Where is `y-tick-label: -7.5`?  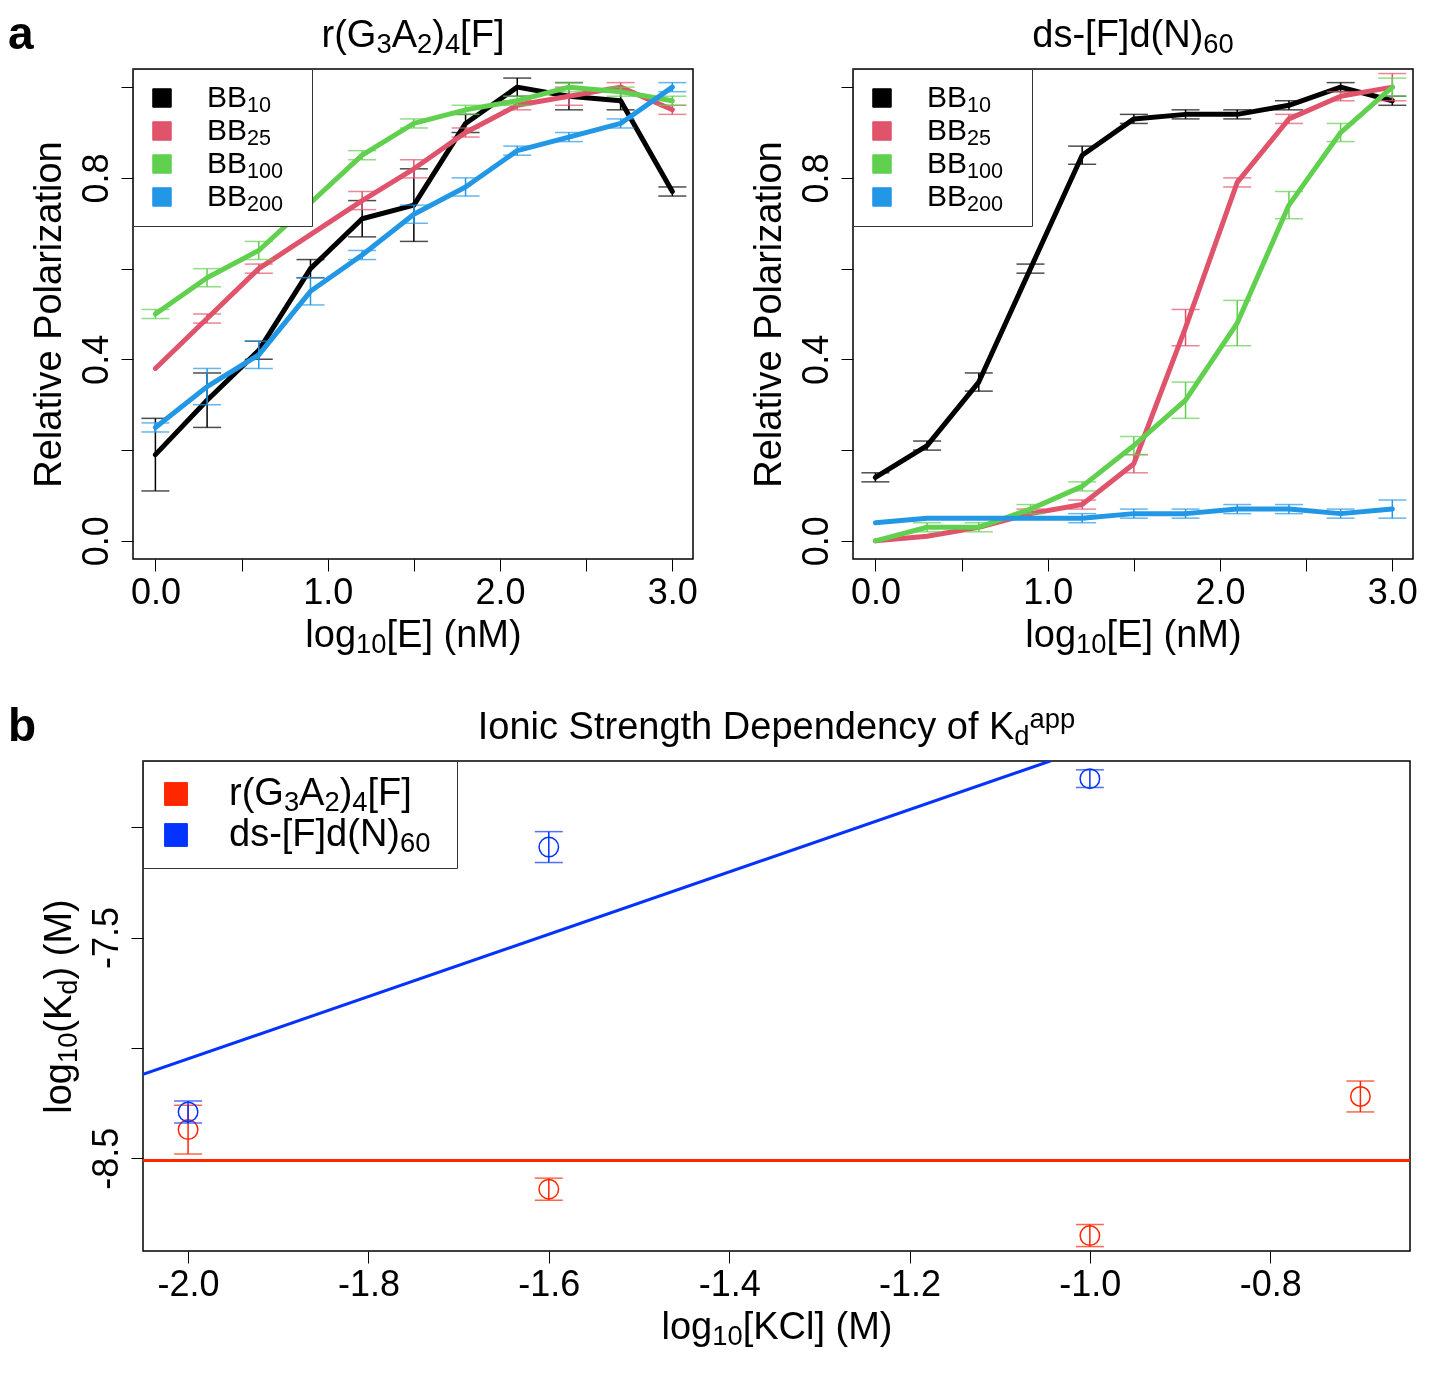
y-tick-label: -7.5 is located at coordinates (105, 938).